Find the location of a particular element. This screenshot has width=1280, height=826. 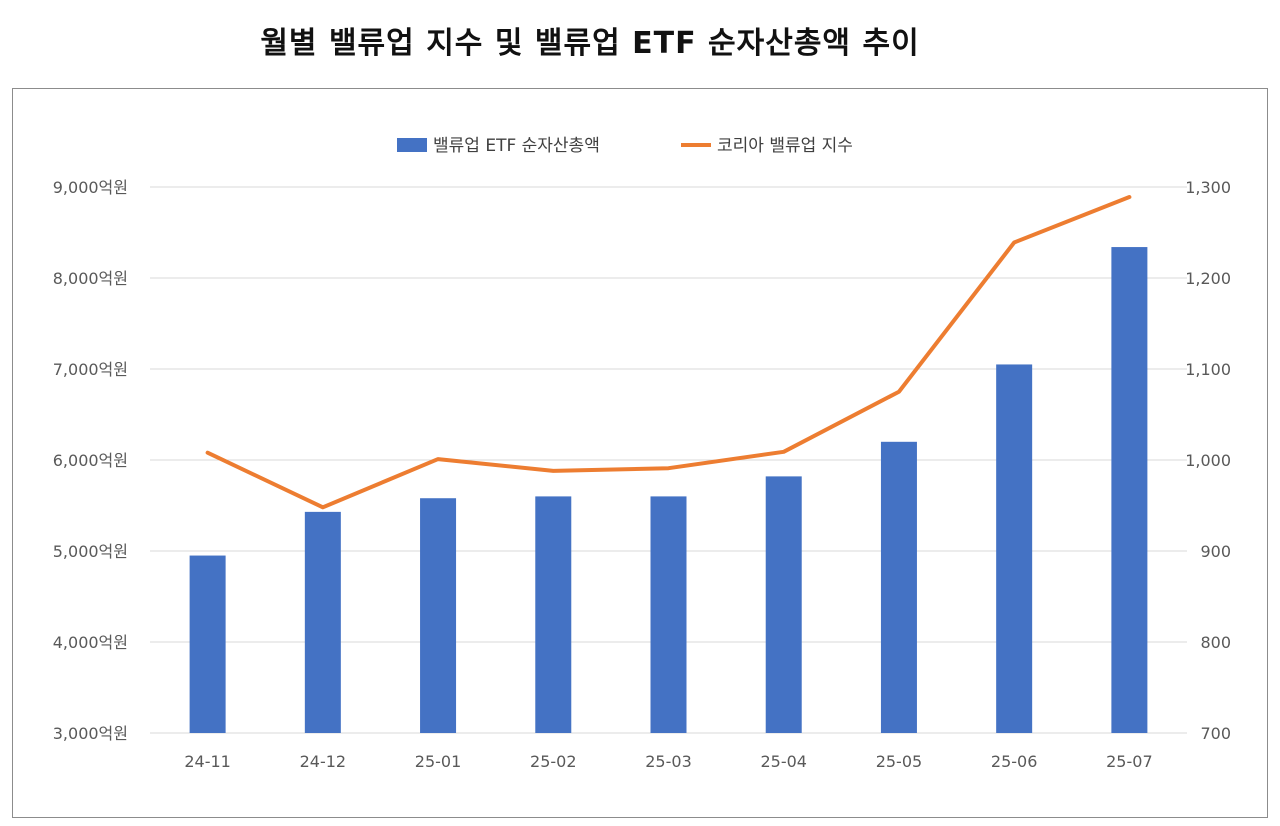

x-tick-label: 25-03 is located at coordinates (668, 761).